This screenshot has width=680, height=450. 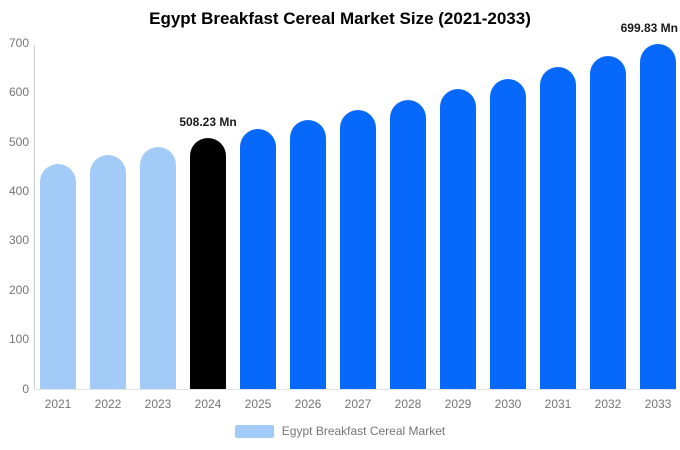 I want to click on legend: Egypt Breakfast Cereal Market, so click(x=340, y=431).